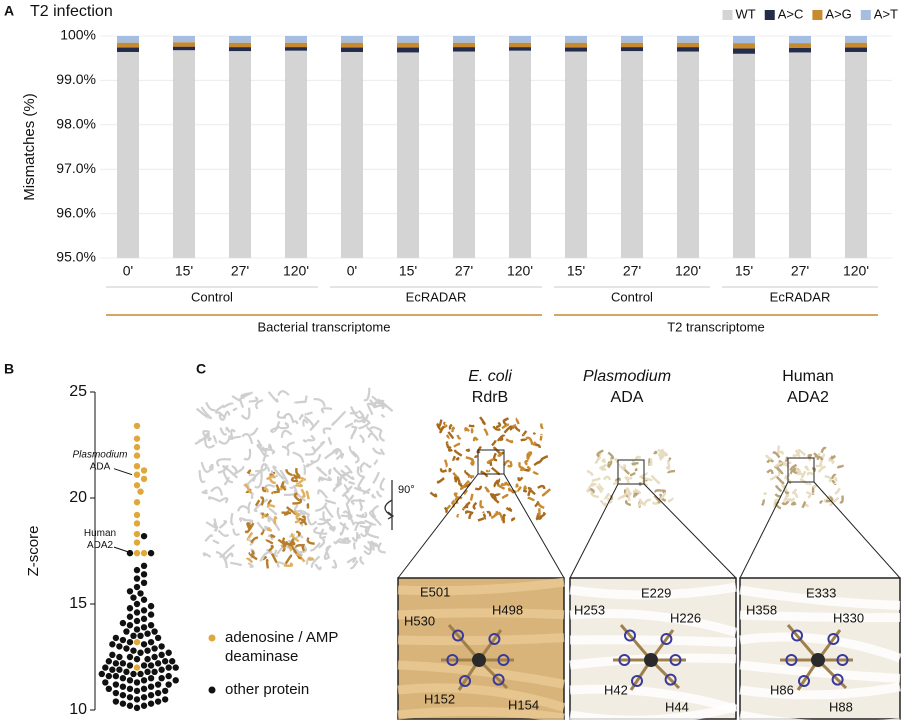  Describe the element at coordinates (498, 679) in the screenshot. I see `ring` at that location.